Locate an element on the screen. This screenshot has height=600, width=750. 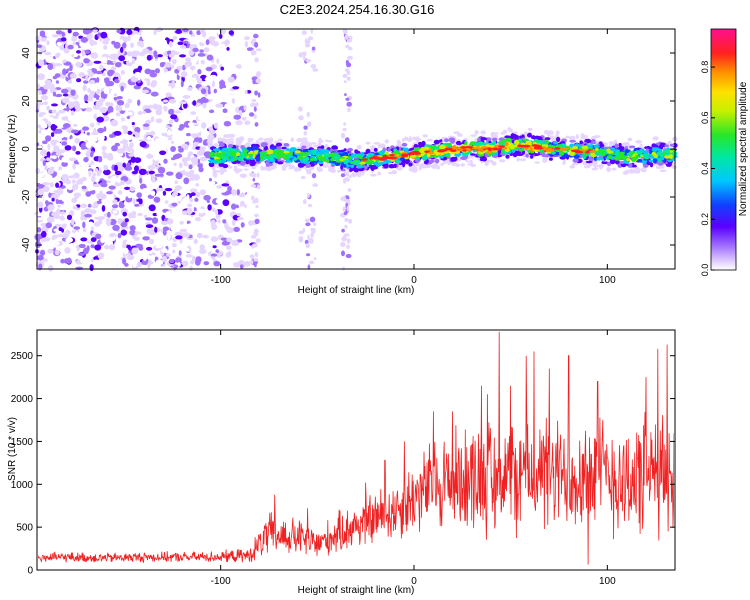
x-tick-label: 0 is located at coordinates (414, 280).